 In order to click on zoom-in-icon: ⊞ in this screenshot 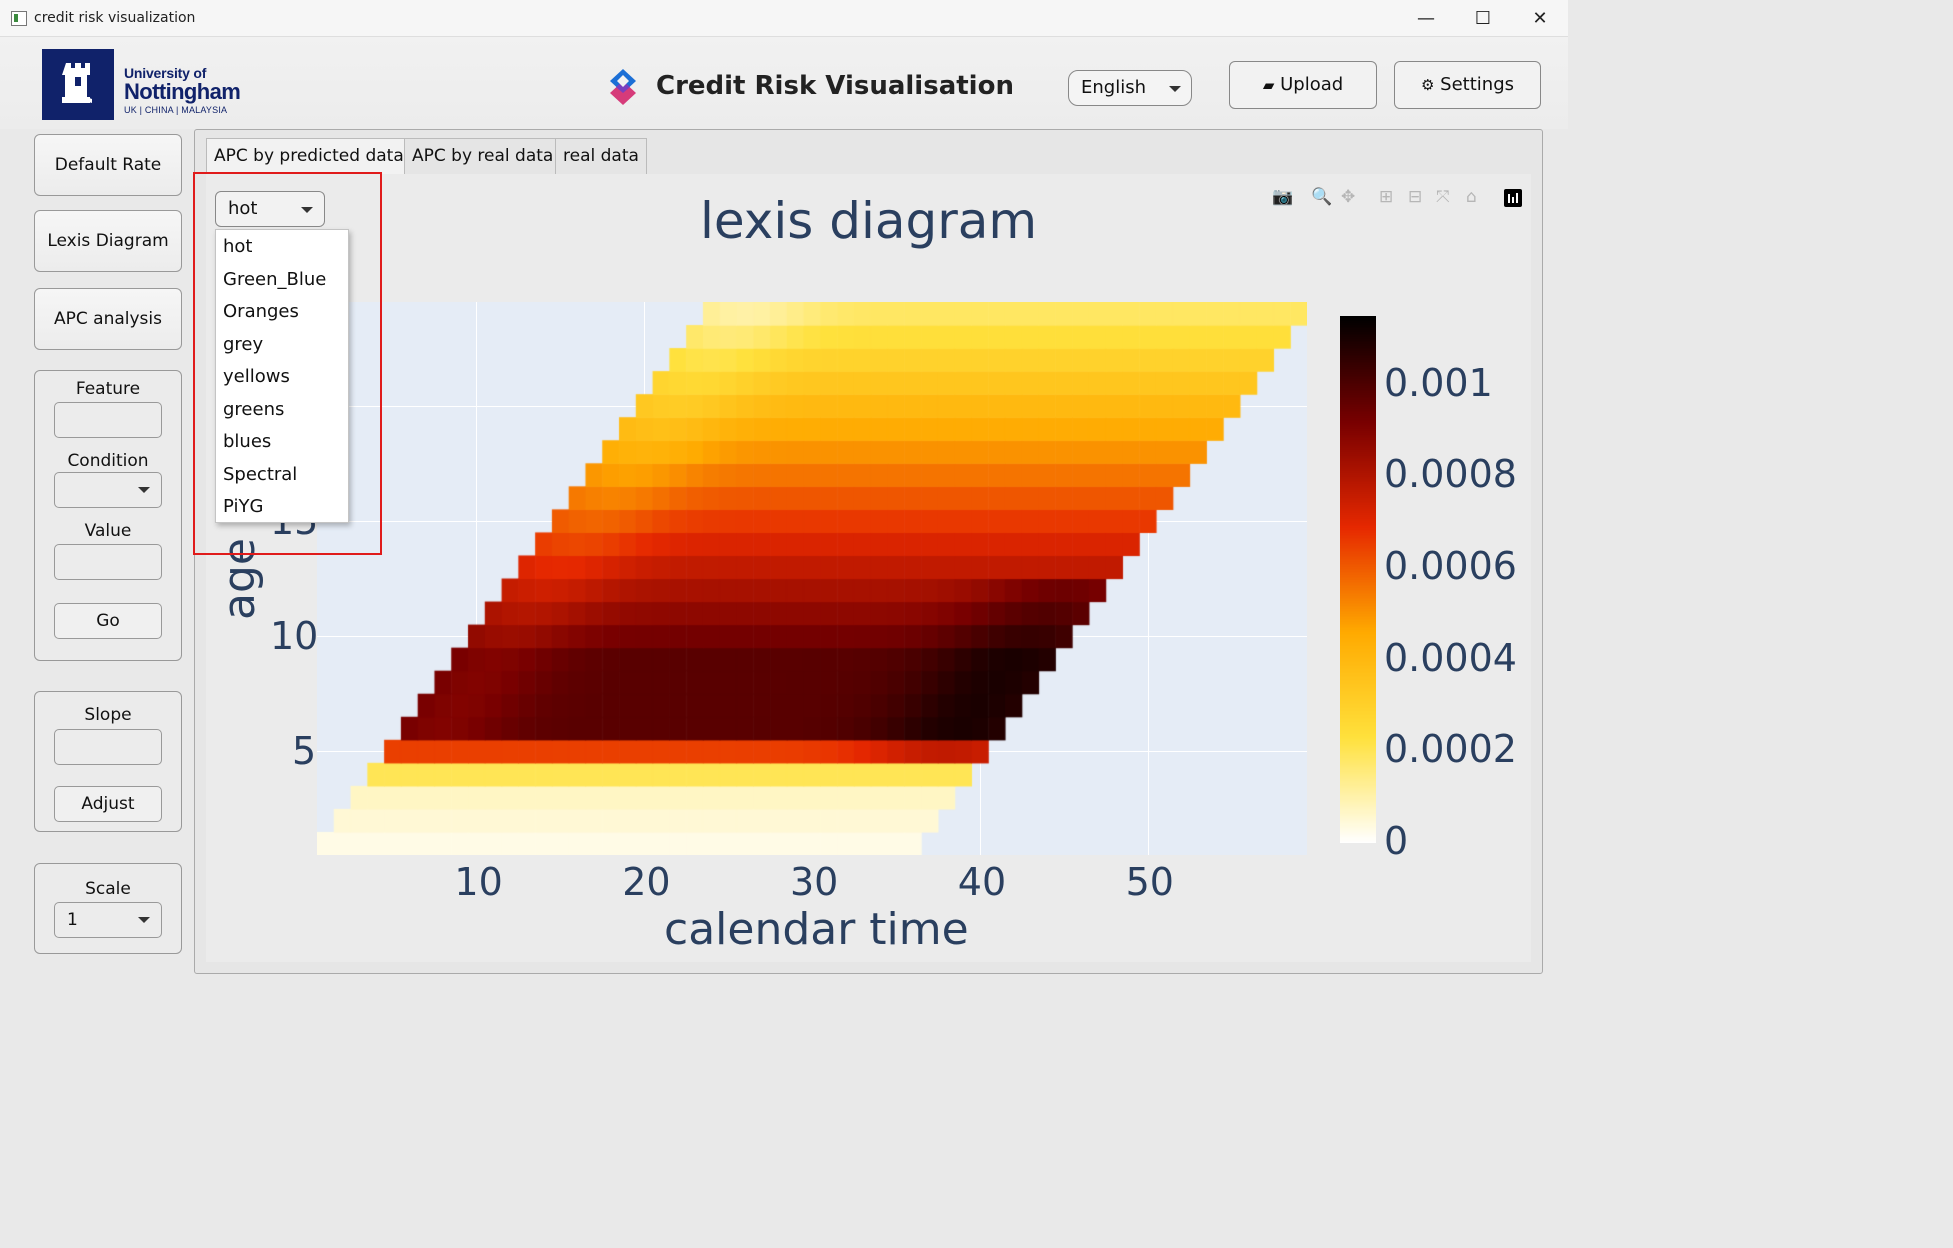, I will do `click(1386, 197)`.